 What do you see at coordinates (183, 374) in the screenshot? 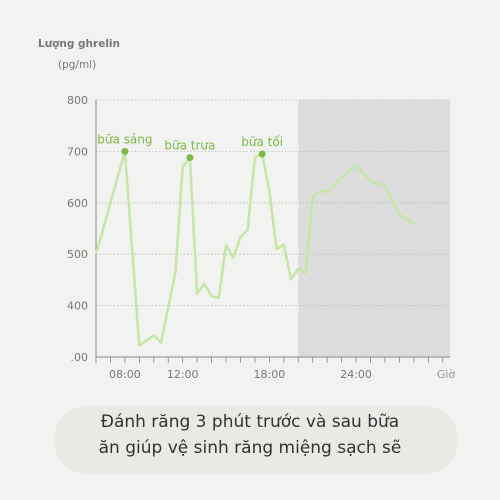
I see `x-tick-label: 12:00` at bounding box center [183, 374].